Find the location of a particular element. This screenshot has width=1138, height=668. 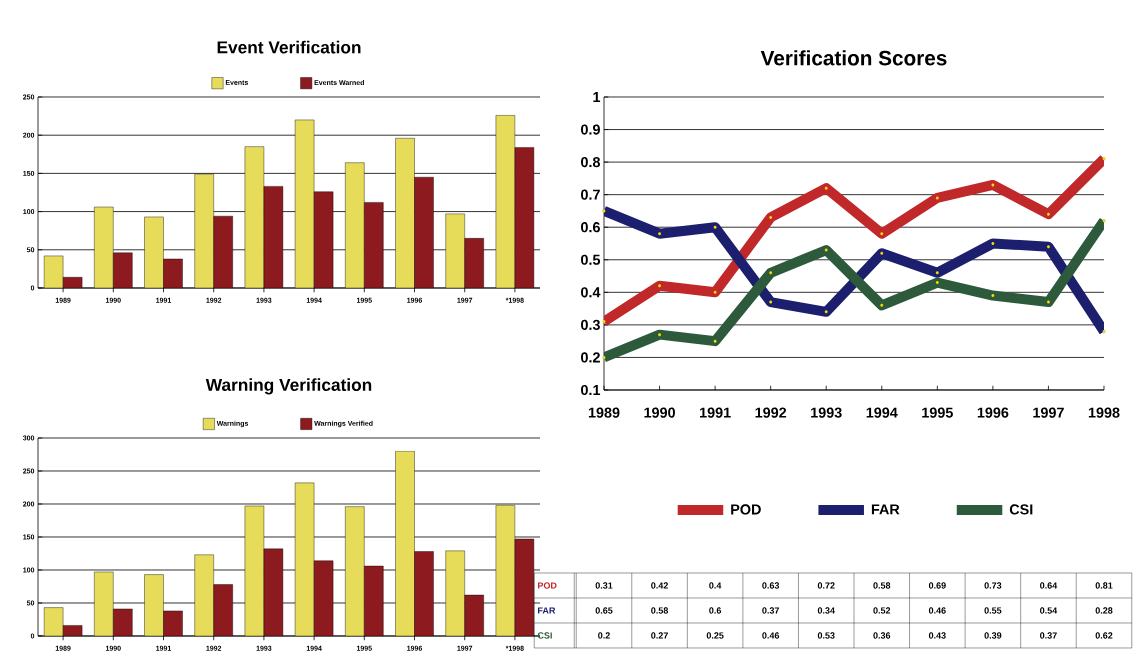

data-label: 0.43 is located at coordinates (937, 635).